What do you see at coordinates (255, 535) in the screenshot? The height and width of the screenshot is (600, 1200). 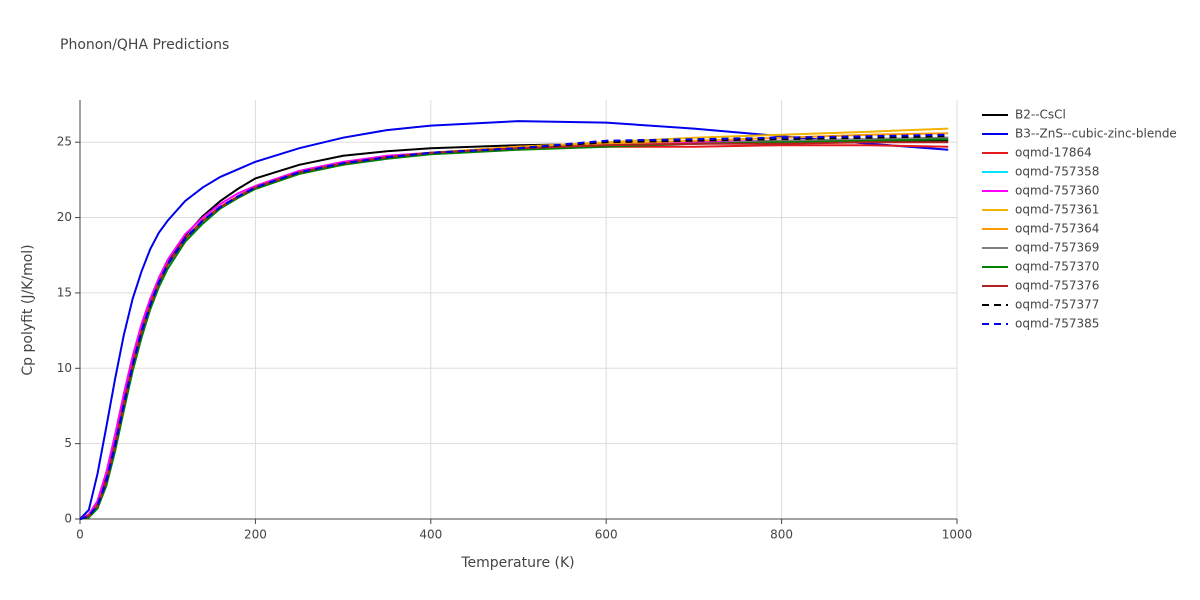 I see `x-tick-label: 200` at bounding box center [255, 535].